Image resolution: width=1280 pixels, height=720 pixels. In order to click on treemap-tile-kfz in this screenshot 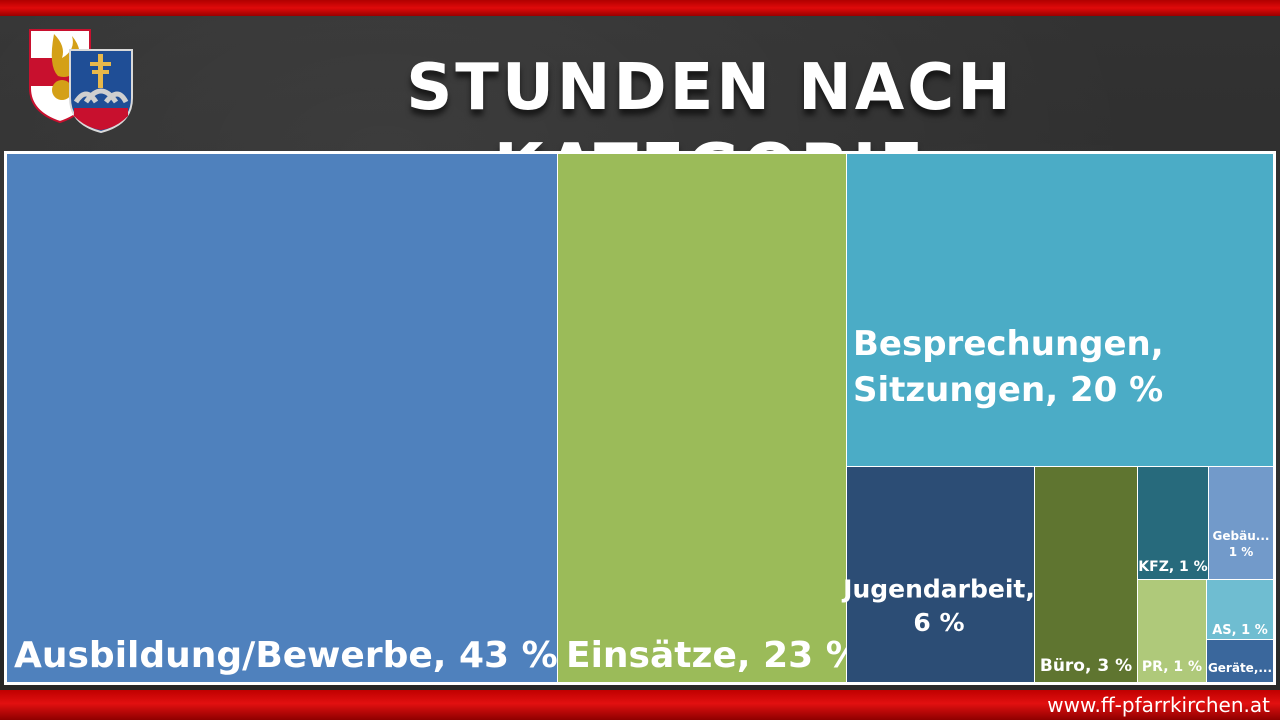, I will do `click(1173, 523)`.